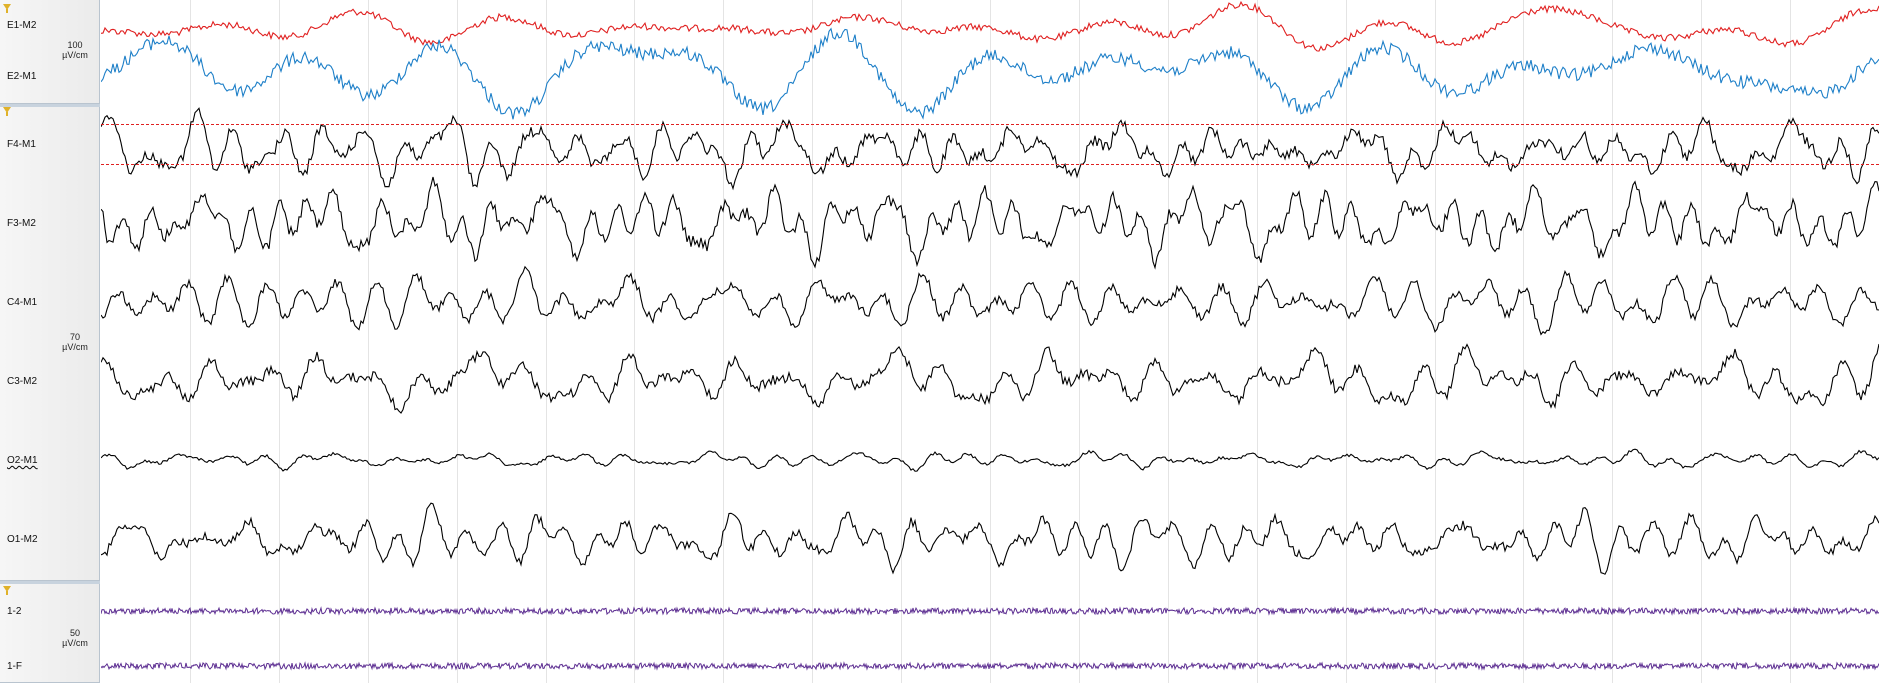 The height and width of the screenshot is (683, 1879). I want to click on channel-label-o1-m2: O1-M2, so click(22, 539).